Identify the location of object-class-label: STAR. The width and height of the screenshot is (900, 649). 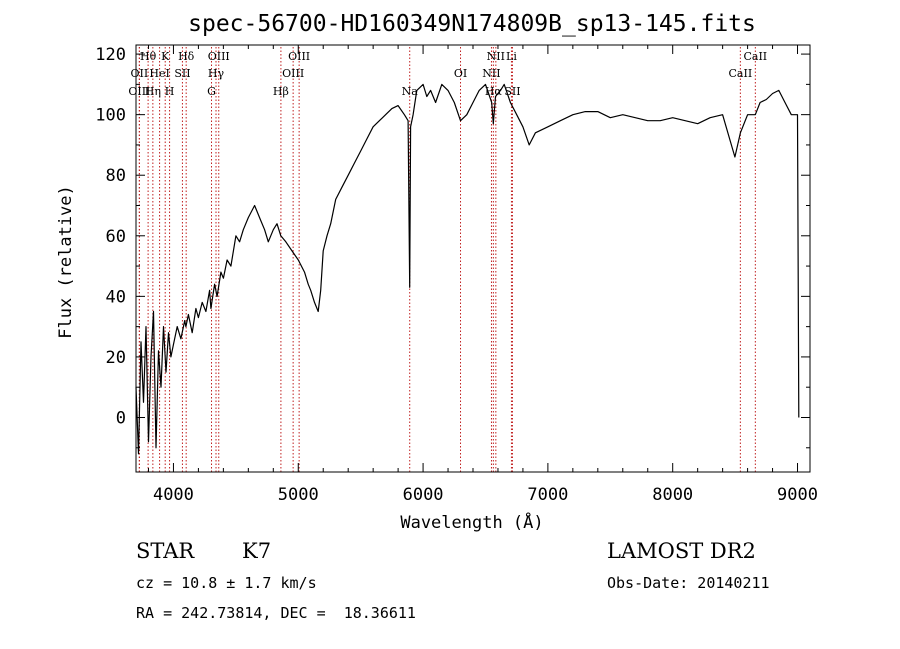
(165, 551).